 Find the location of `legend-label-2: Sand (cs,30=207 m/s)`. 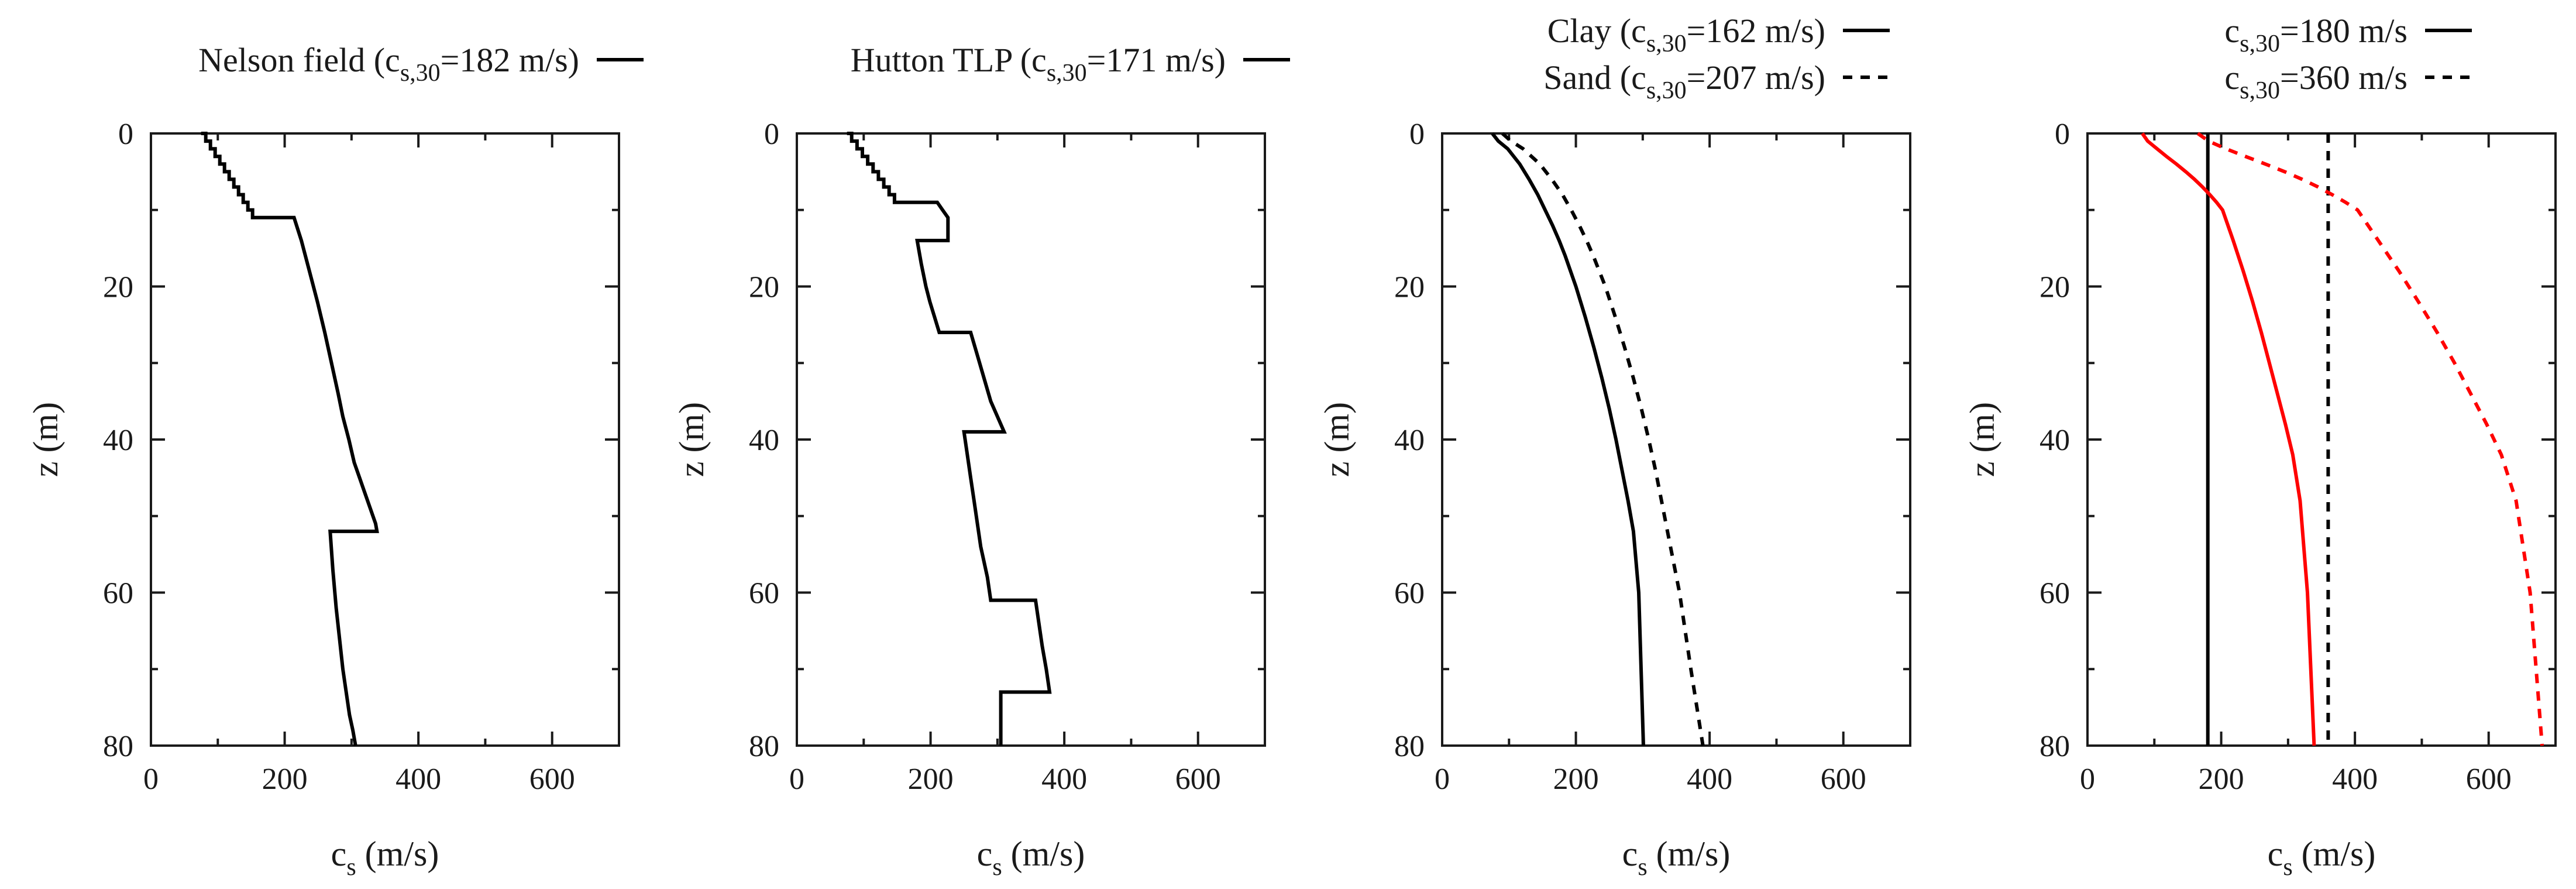

legend-label-2: Sand (cs,30=207 m/s) is located at coordinates (1684, 81).